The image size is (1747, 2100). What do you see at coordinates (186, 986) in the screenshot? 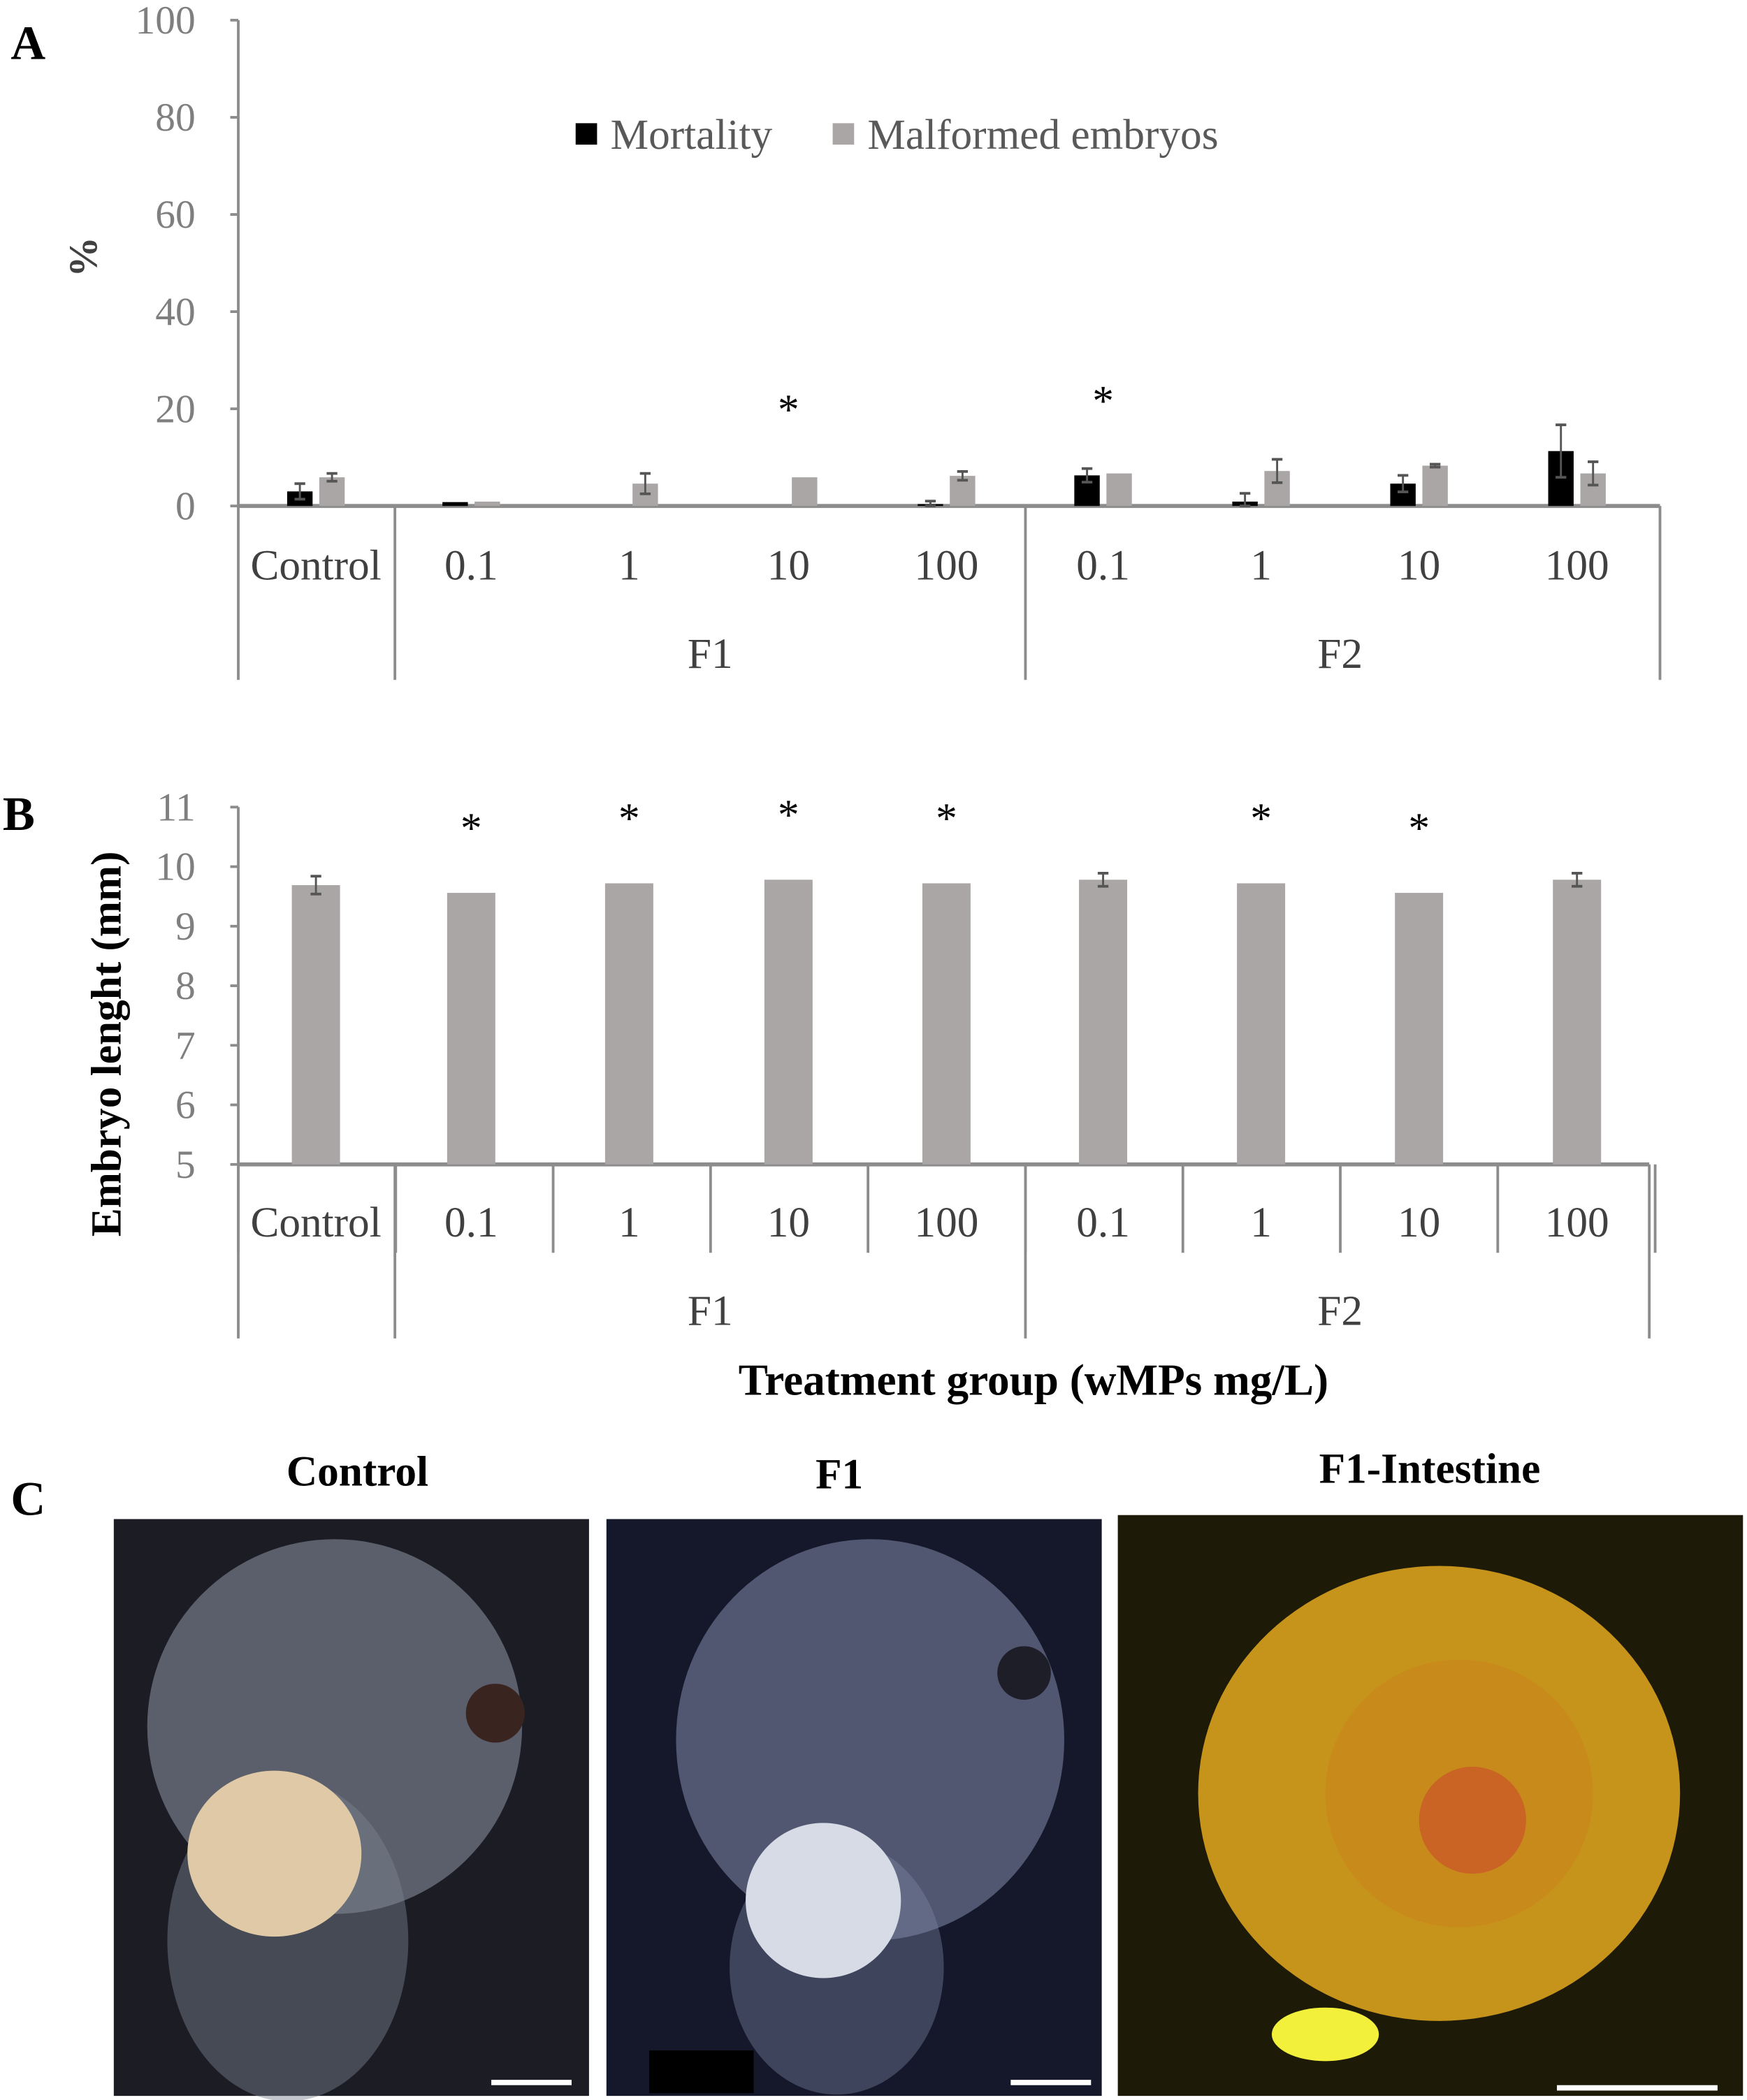
I see `y-tick-label: 8` at bounding box center [186, 986].